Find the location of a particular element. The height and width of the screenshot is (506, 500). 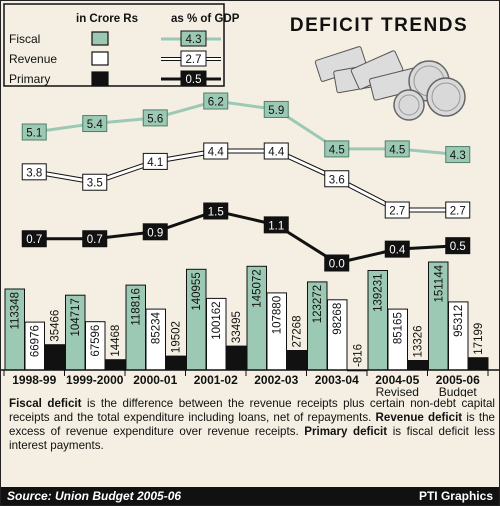

pct-label-fiscal: 4.5 is located at coordinates (337, 150).